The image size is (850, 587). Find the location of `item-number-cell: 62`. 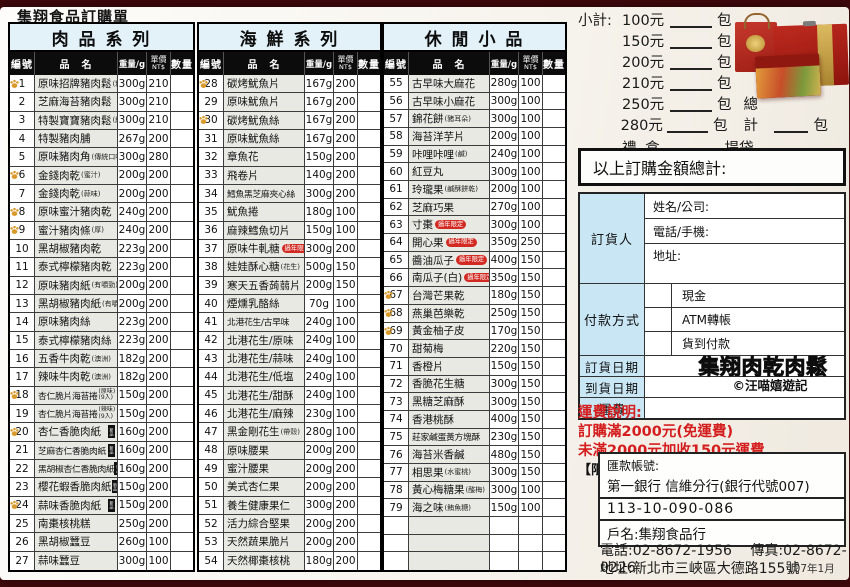

item-number-cell: 62 is located at coordinates (396, 207).